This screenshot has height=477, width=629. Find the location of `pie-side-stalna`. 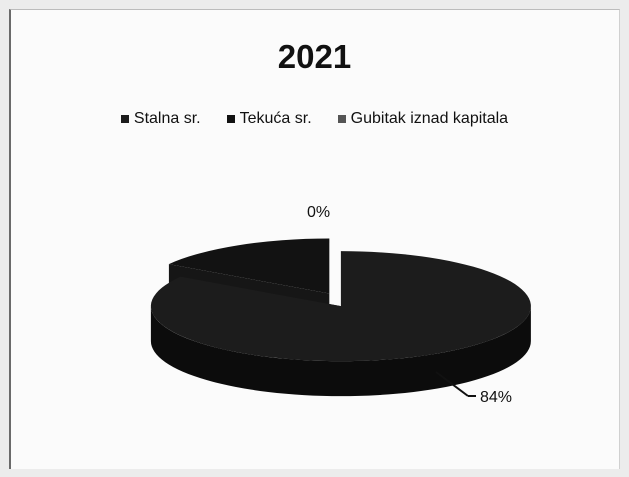

pie-side-stalna is located at coordinates (340, 351).